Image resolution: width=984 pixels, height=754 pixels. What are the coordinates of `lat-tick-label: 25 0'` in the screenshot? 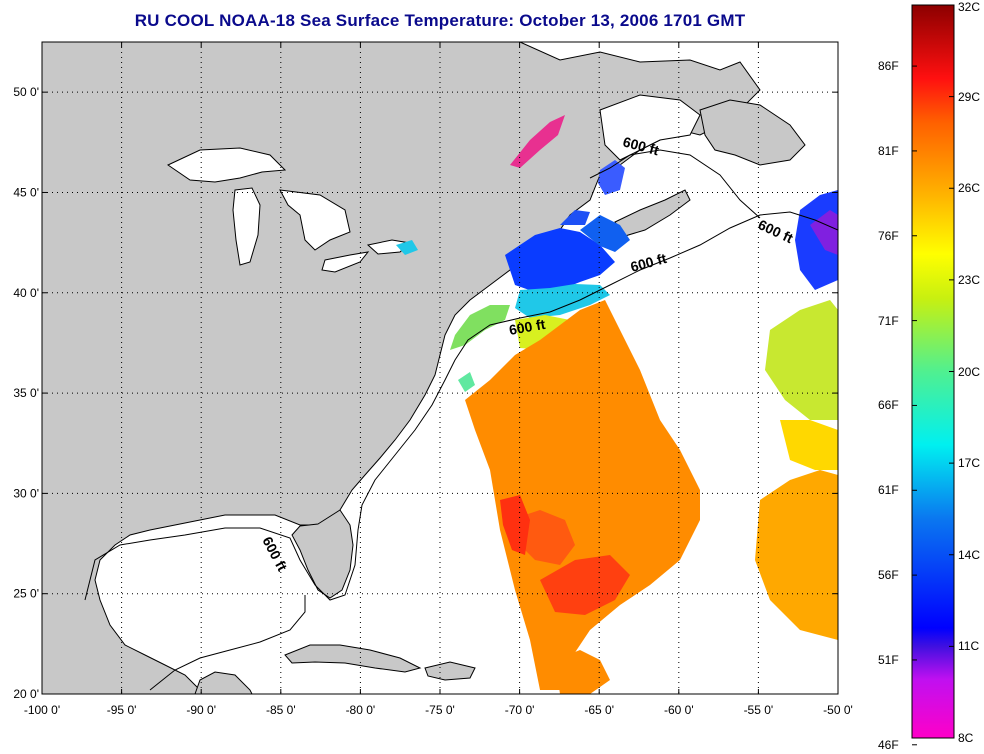 It's located at (26, 594).